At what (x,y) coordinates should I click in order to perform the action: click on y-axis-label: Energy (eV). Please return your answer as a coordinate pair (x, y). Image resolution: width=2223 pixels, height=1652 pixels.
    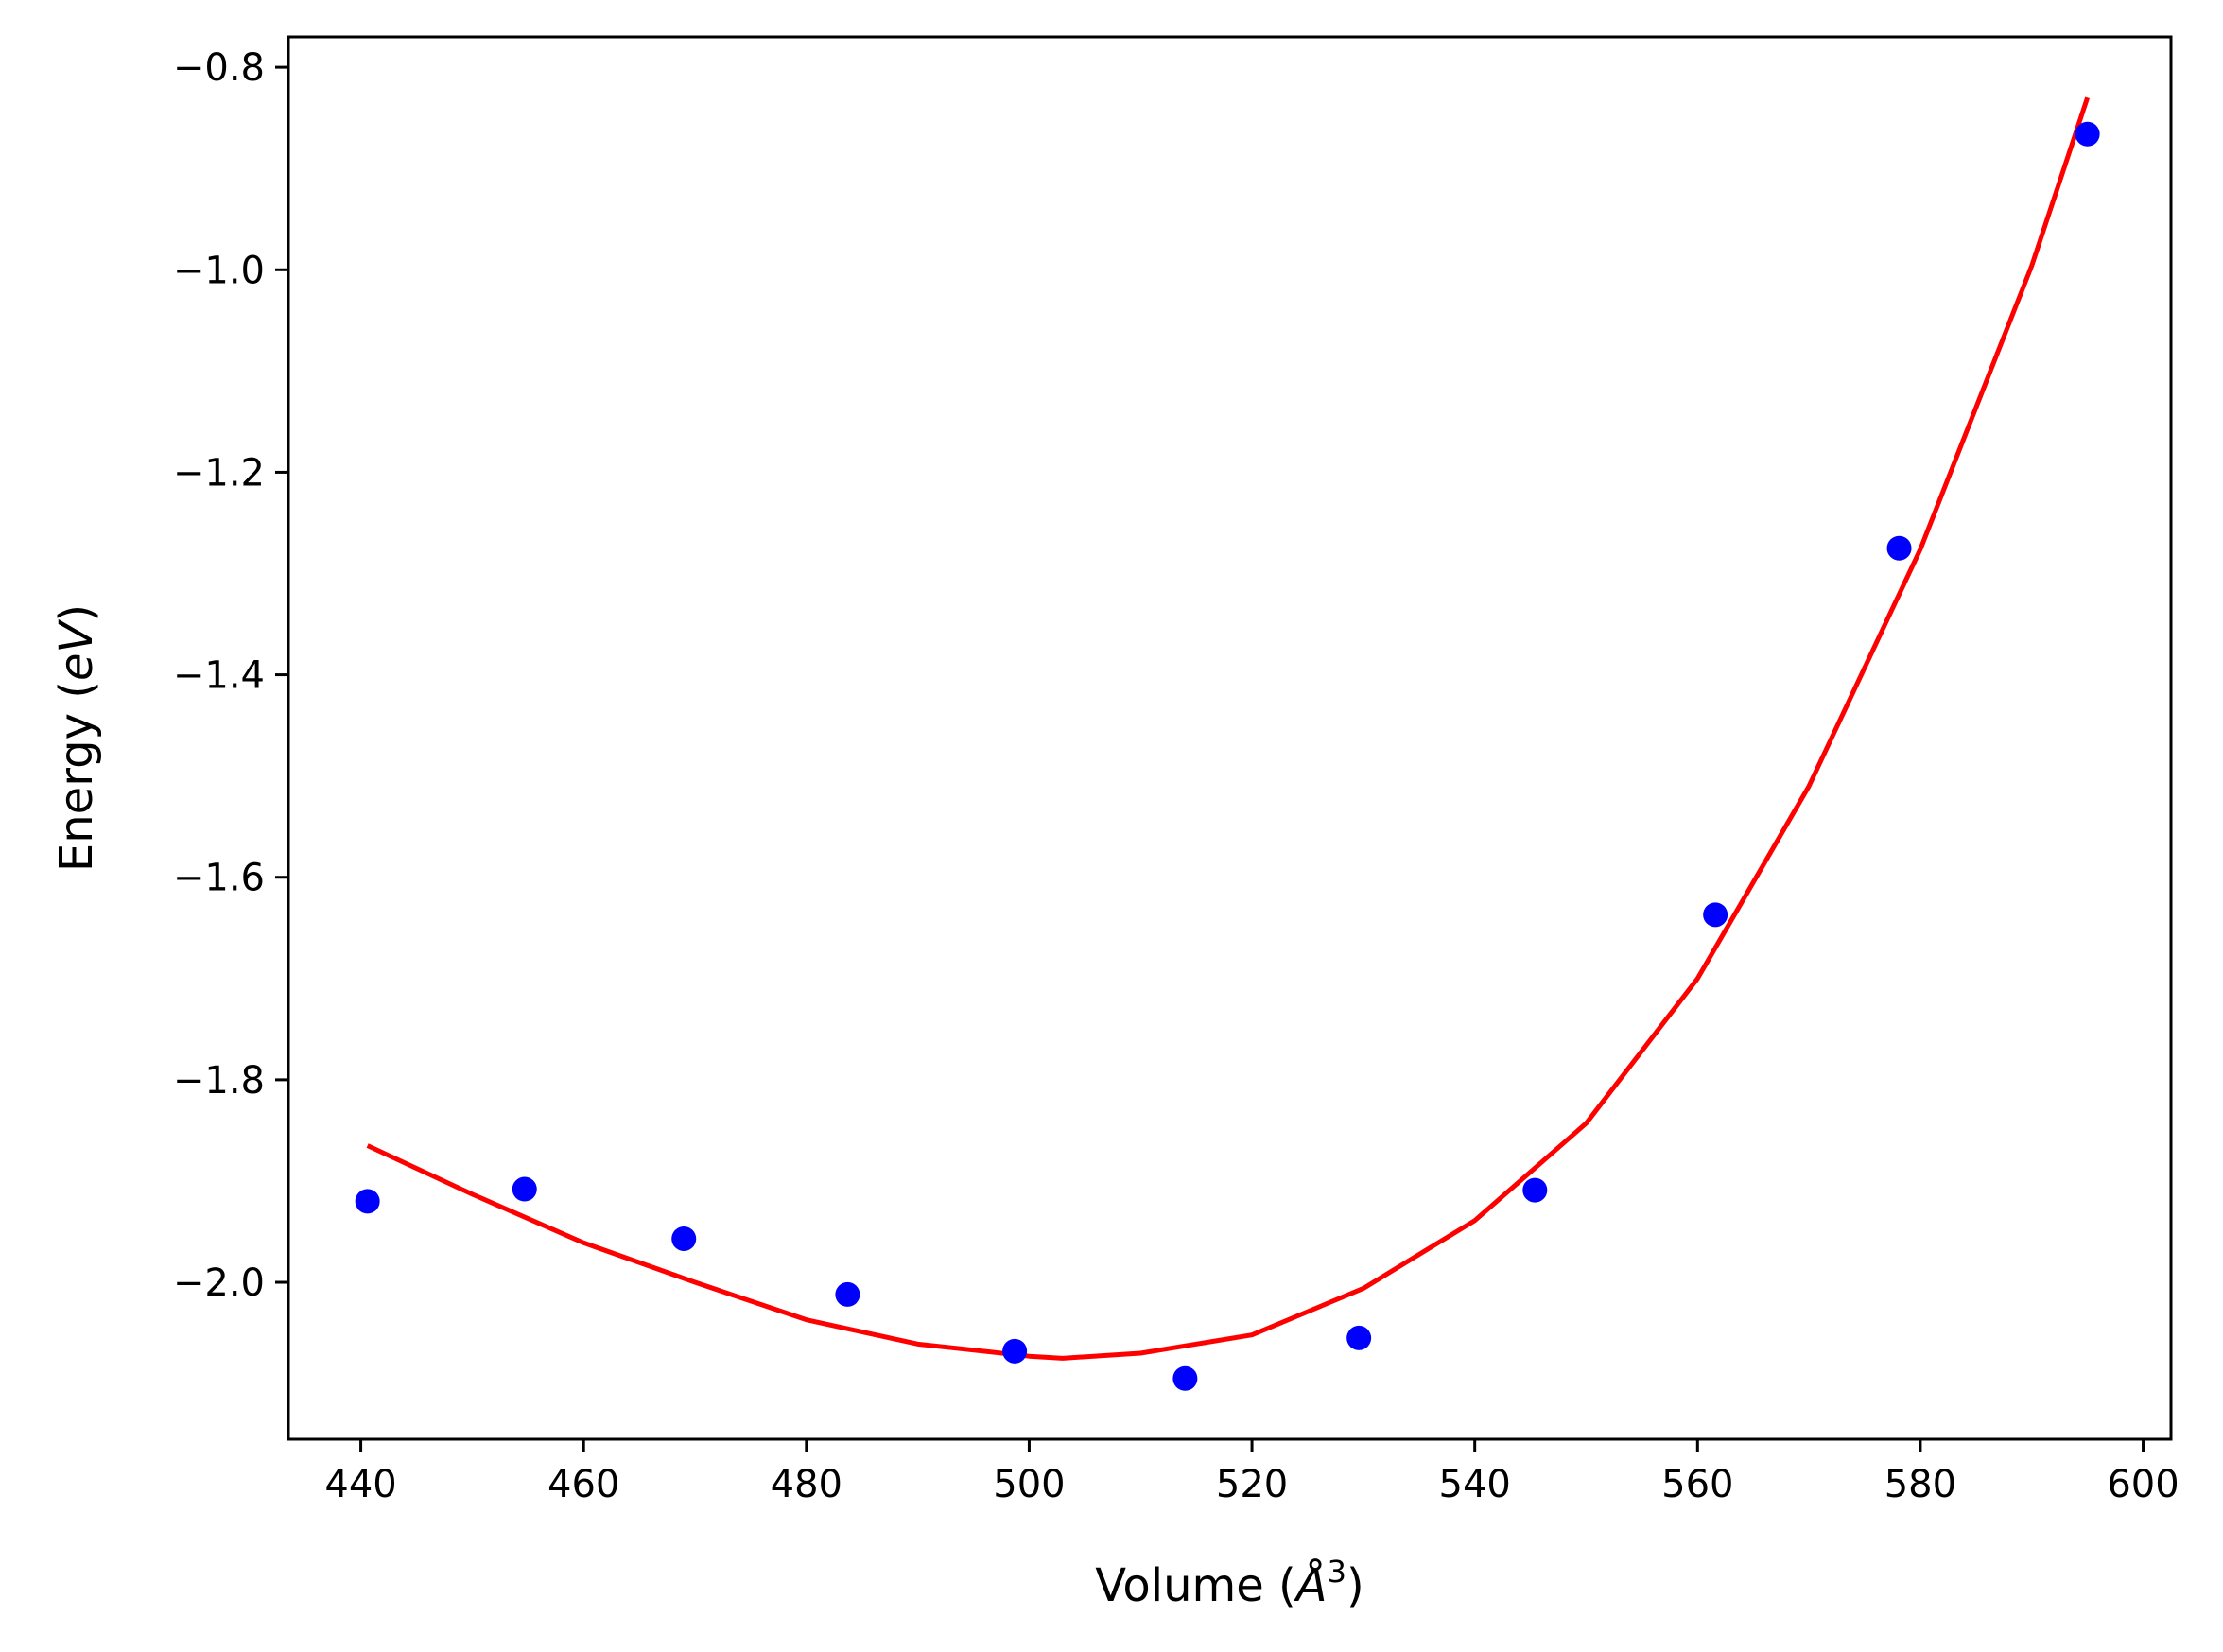
    Looking at the image, I should click on (77, 738).